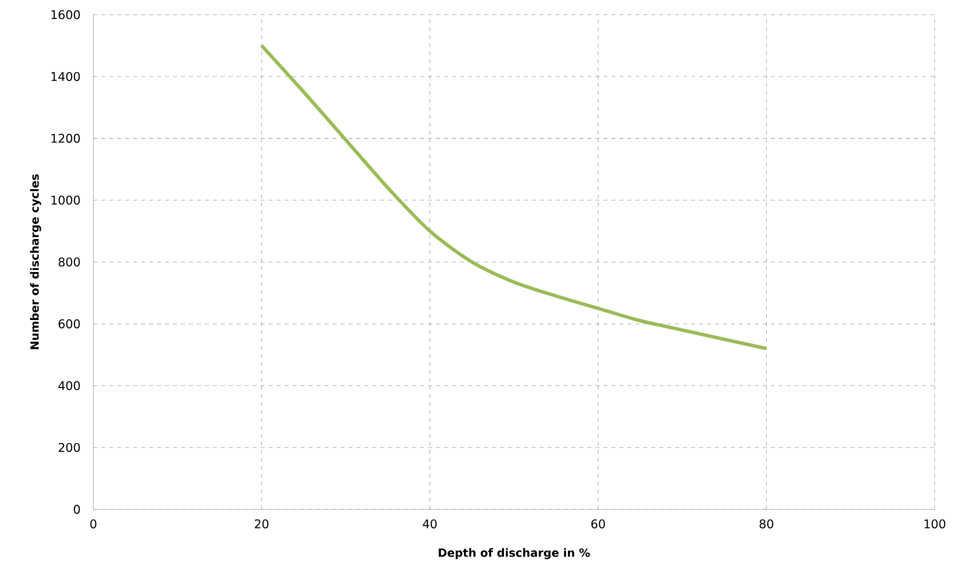 This screenshot has height=585, width=956. Describe the element at coordinates (514, 554) in the screenshot. I see `x-axis-title: Depth of discharge in %` at that location.